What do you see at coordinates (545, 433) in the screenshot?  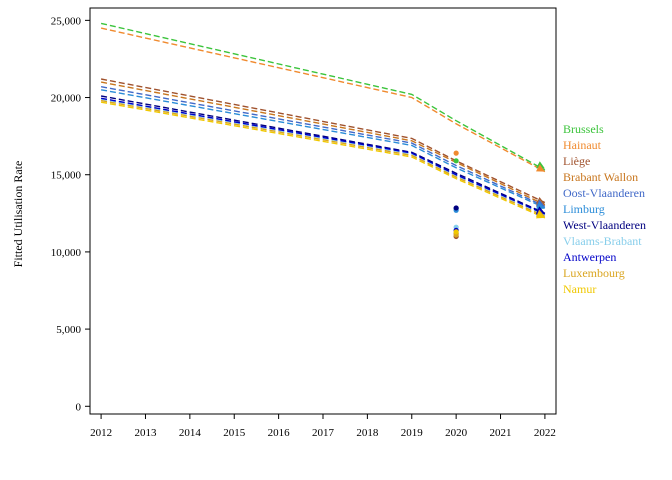 I see `x-tick-label: 2022` at bounding box center [545, 433].